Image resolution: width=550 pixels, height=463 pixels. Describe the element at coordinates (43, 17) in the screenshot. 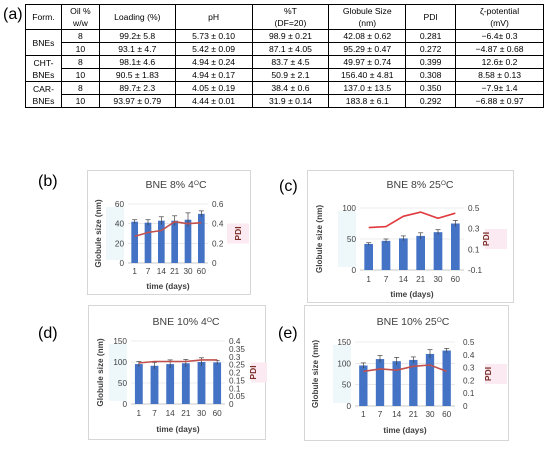

I see `header-form: Form.` at that location.